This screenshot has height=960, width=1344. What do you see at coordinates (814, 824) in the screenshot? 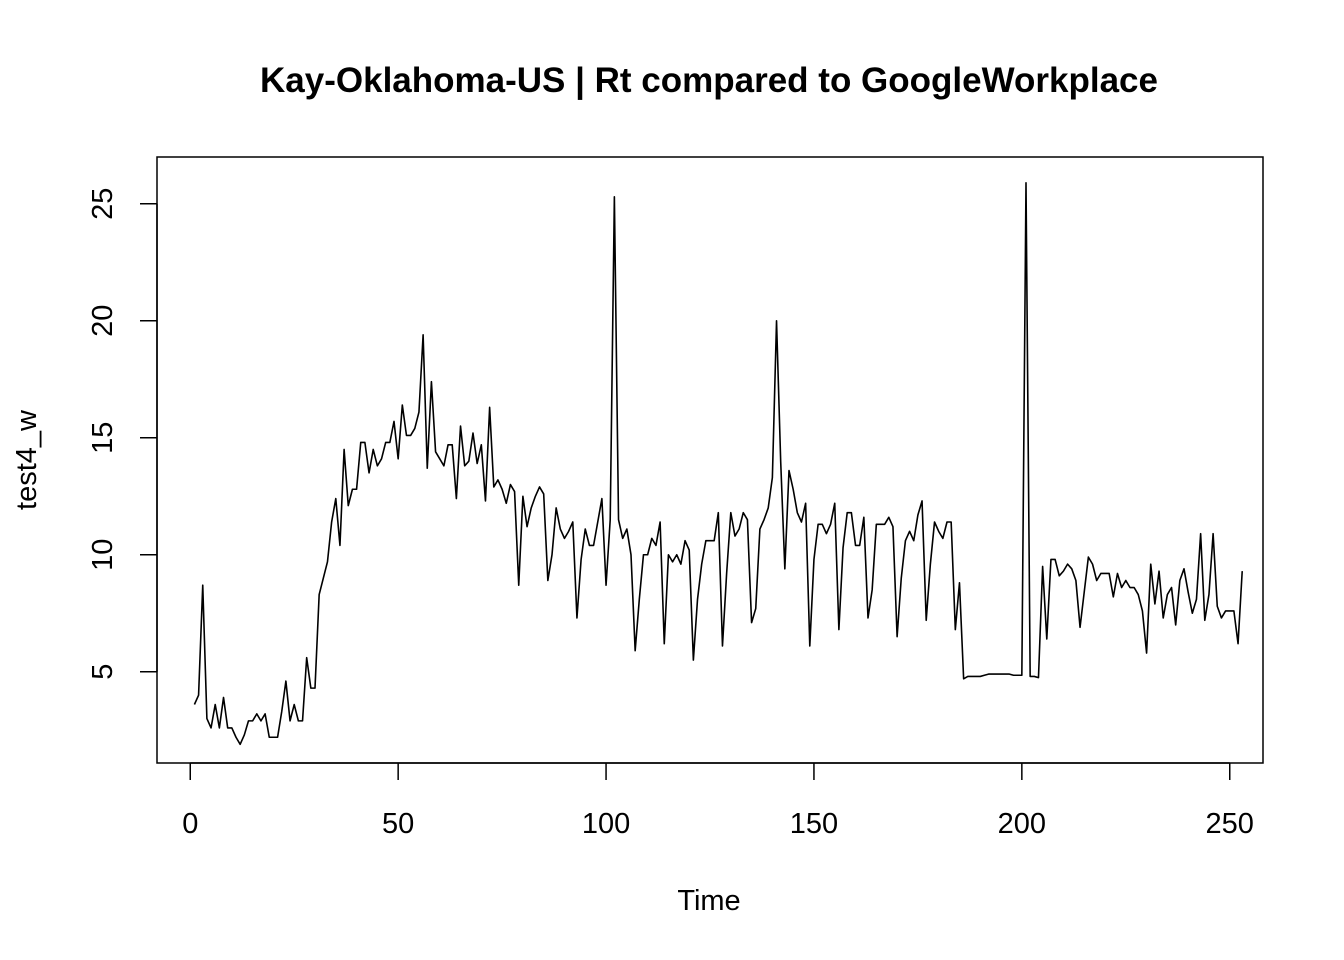
I see `x-tick-label: 150` at bounding box center [814, 824].